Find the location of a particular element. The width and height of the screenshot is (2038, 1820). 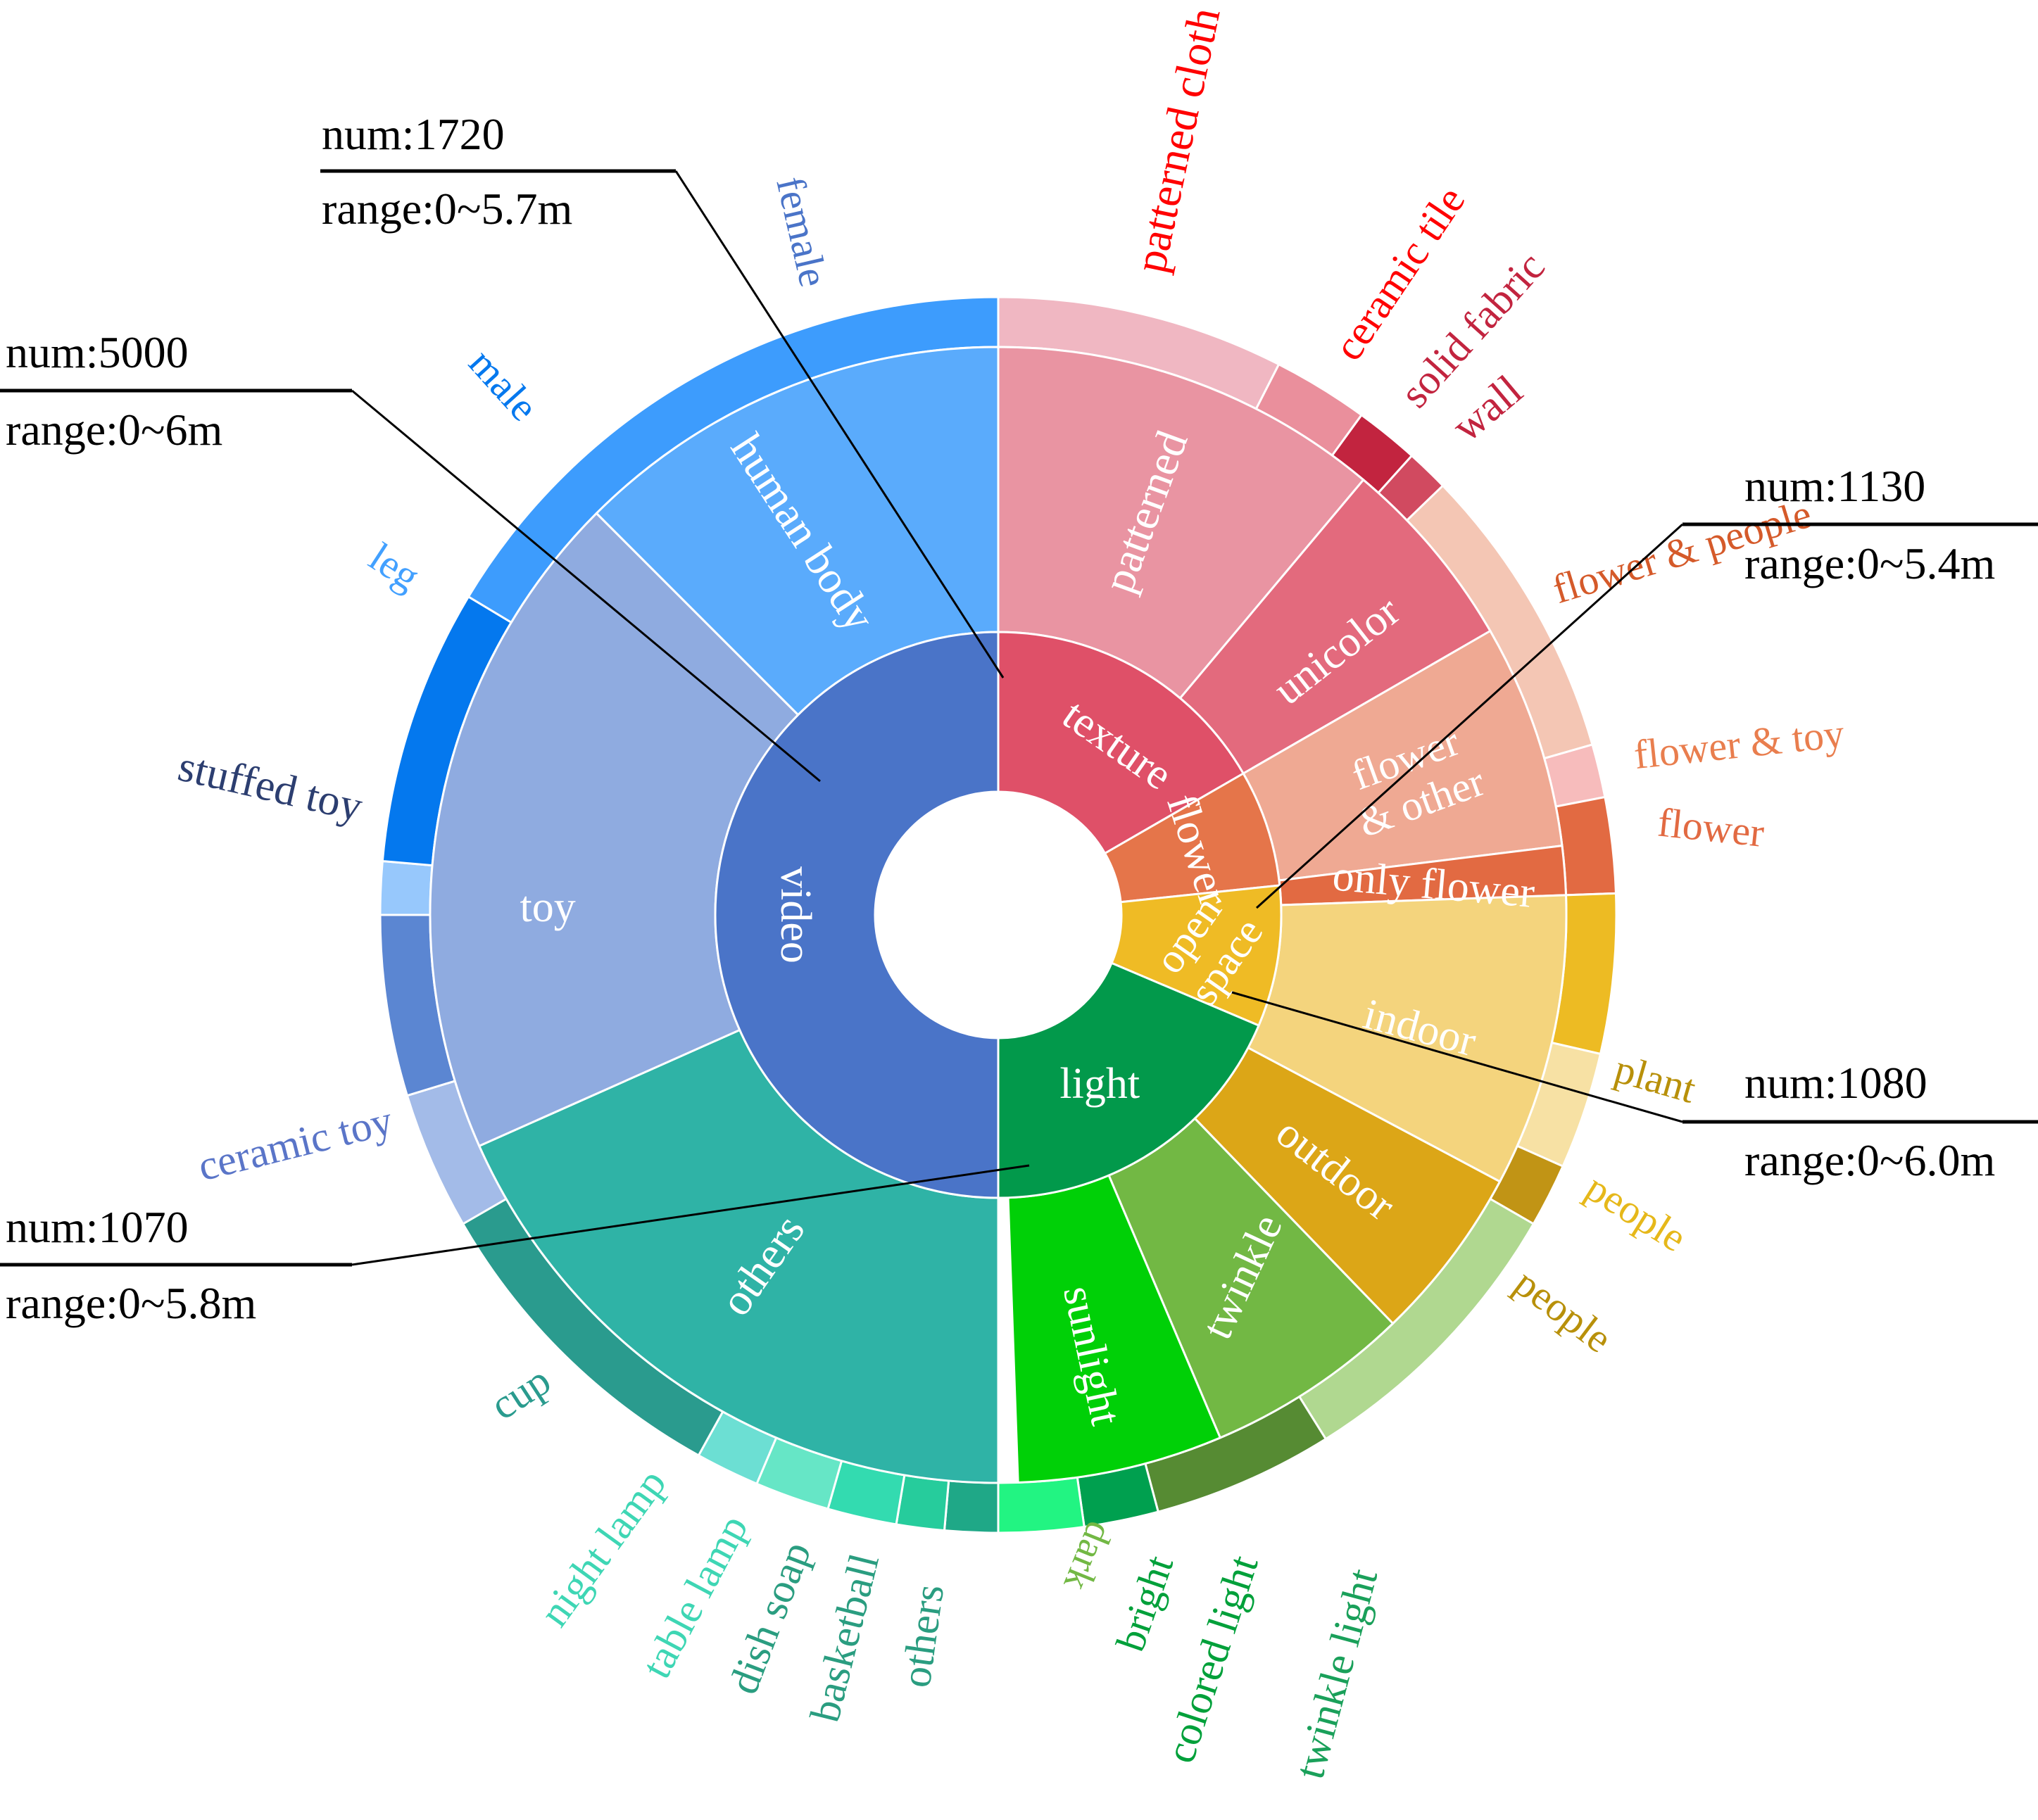

label-open-space-indoor-people: people is located at coordinates (1636, 1212).